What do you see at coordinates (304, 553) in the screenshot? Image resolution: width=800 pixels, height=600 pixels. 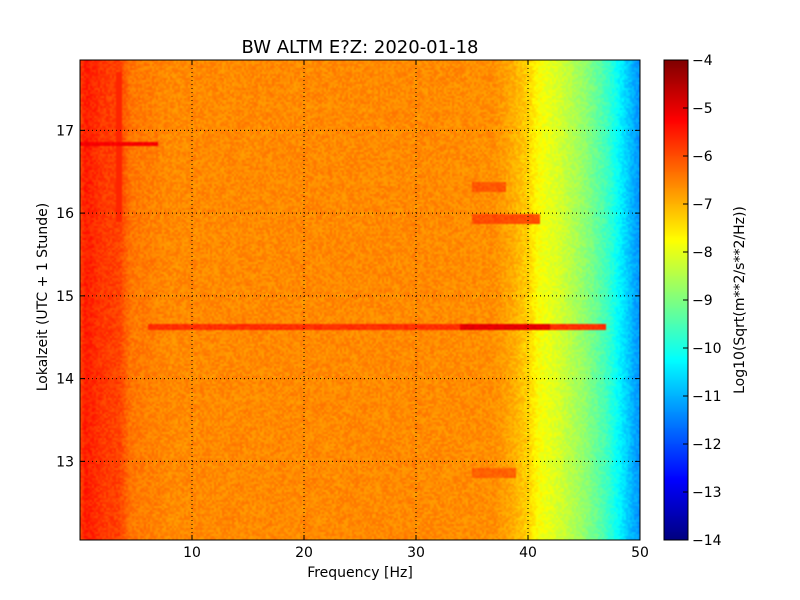 I see `x-tick-label: 20` at bounding box center [304, 553].